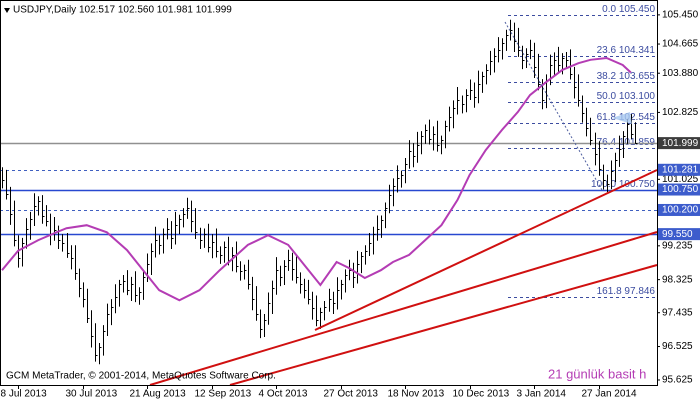 This screenshot has height=402, width=700. I want to click on y-tick-label: 95.625, so click(677, 380).